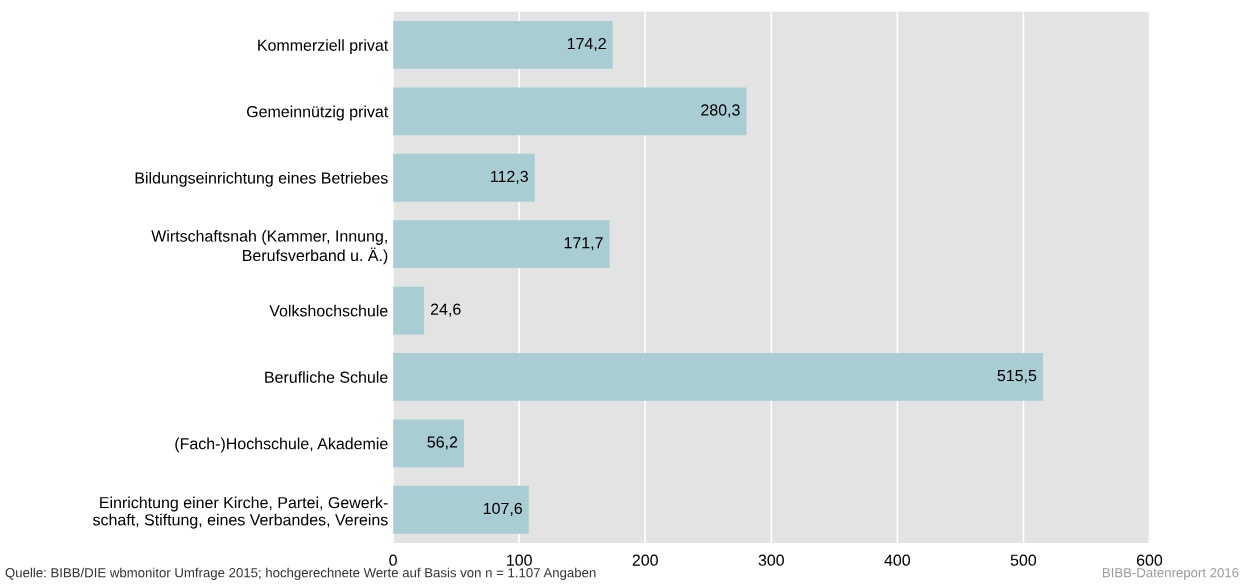  What do you see at coordinates (318, 113) in the screenshot?
I see `y-tick-label: Gemeinnützig privat` at bounding box center [318, 113].